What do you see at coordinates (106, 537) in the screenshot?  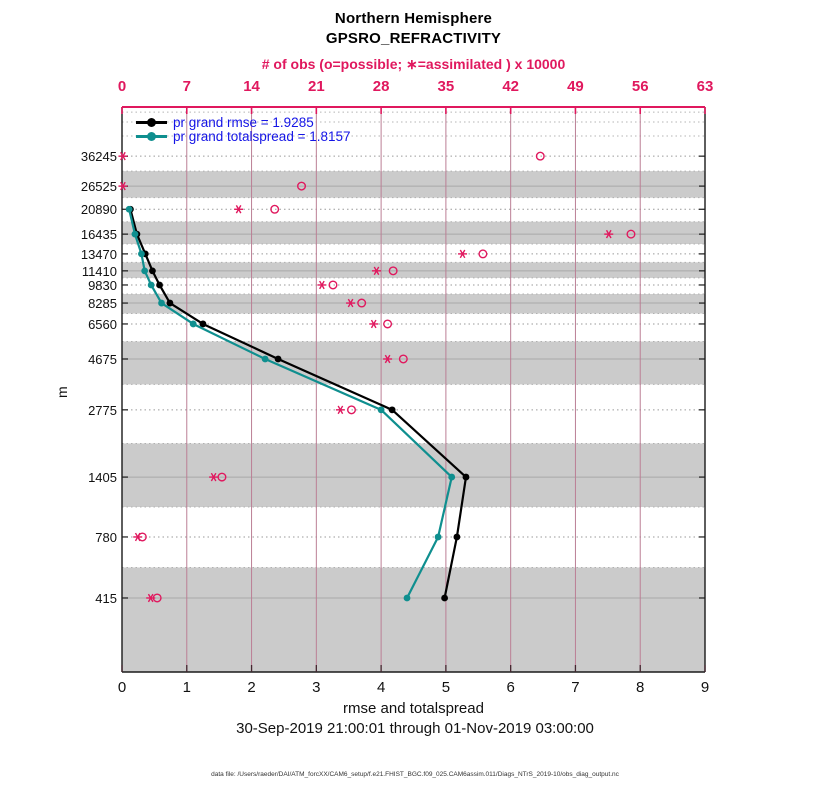 I see `y-tick-label: 780` at bounding box center [106, 537].